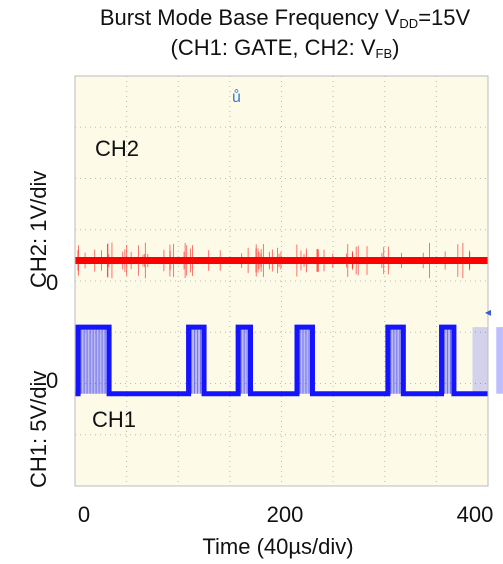  I want to click on ch2-zero-label: 0, so click(52, 282).